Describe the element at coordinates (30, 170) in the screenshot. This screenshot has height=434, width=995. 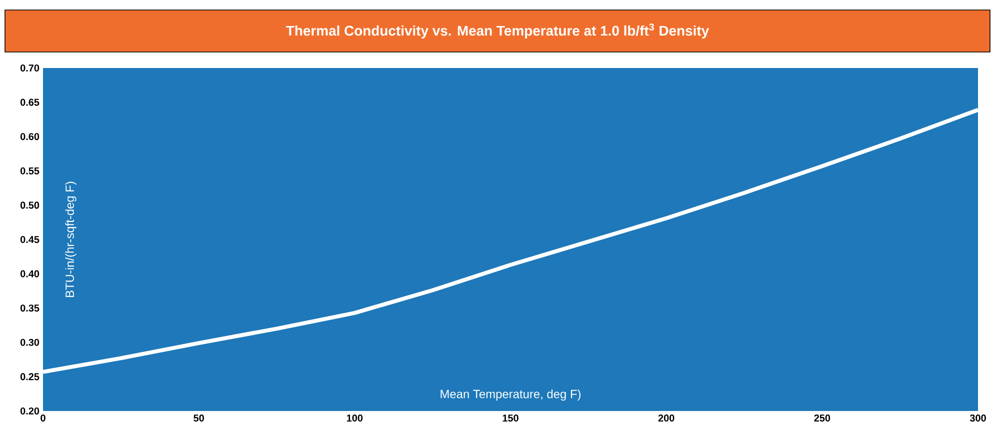
I see `y-tick-label: 0.55` at that location.